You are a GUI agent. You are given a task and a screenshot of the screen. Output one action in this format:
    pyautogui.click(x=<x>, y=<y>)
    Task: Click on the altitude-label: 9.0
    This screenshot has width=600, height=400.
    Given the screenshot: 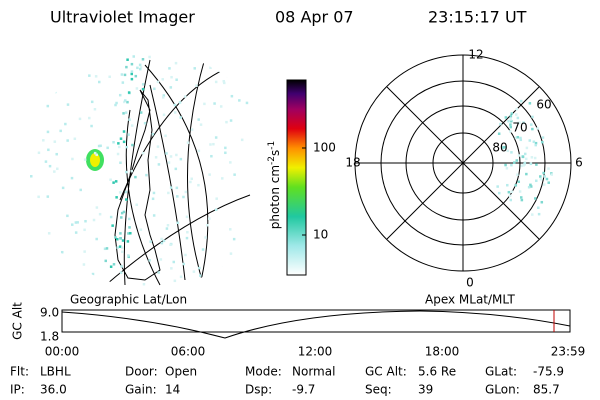 What is the action you would take?
    pyautogui.click(x=49, y=313)
    